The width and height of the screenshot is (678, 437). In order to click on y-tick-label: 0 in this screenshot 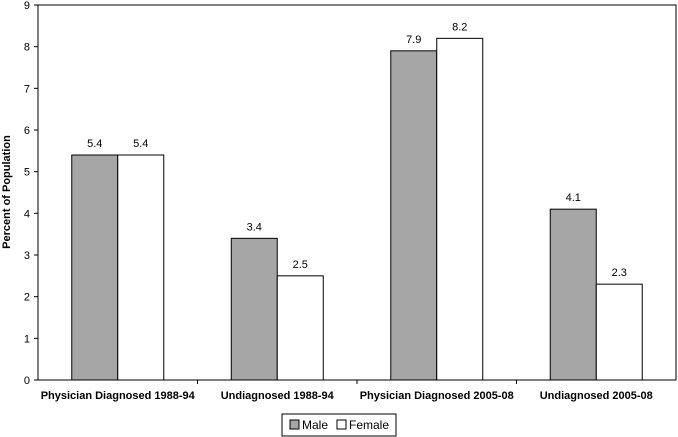, I will do `click(27, 381)`.